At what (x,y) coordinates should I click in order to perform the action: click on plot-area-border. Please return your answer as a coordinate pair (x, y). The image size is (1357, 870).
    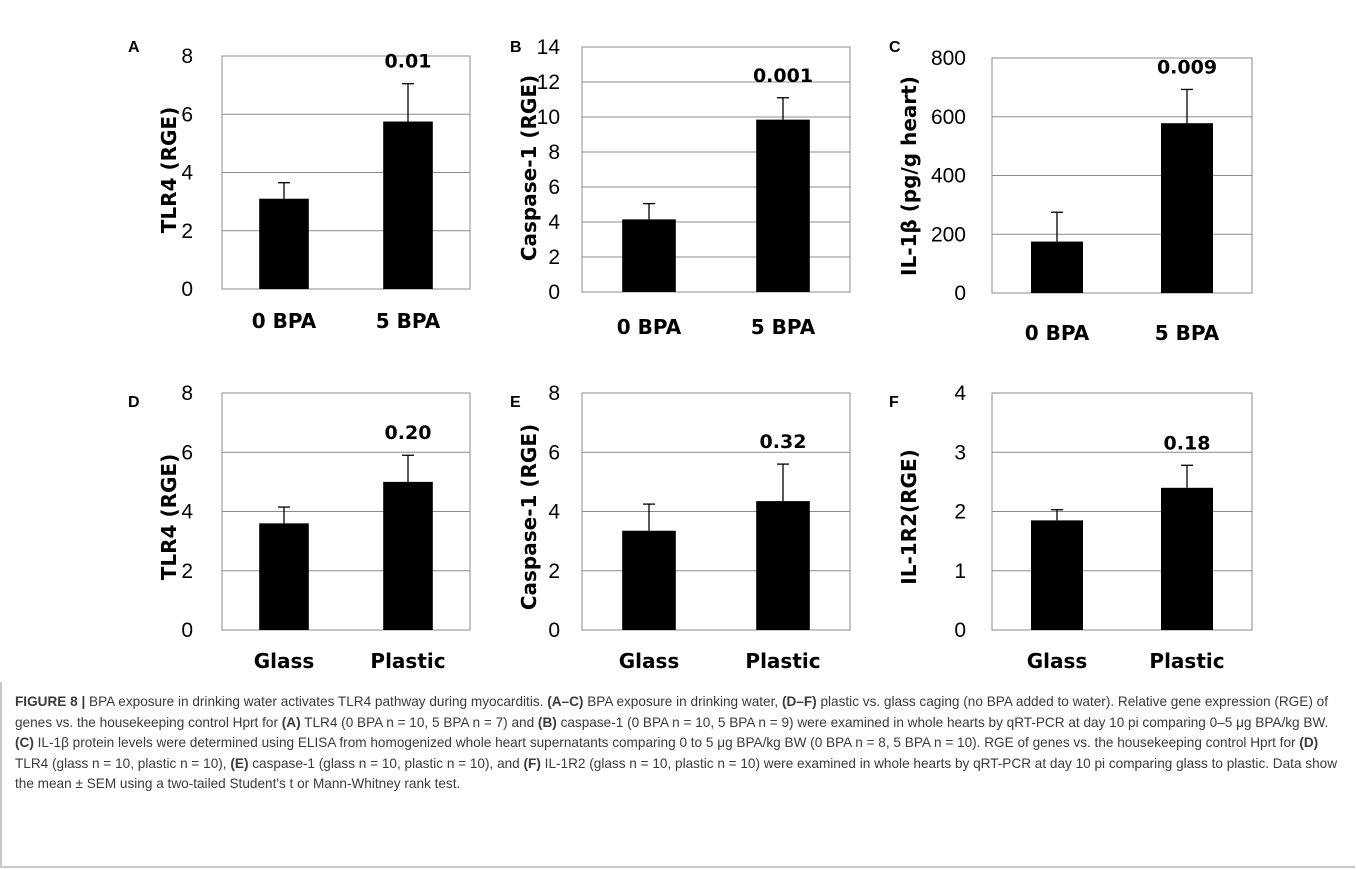
    Looking at the image, I should click on (716, 169).